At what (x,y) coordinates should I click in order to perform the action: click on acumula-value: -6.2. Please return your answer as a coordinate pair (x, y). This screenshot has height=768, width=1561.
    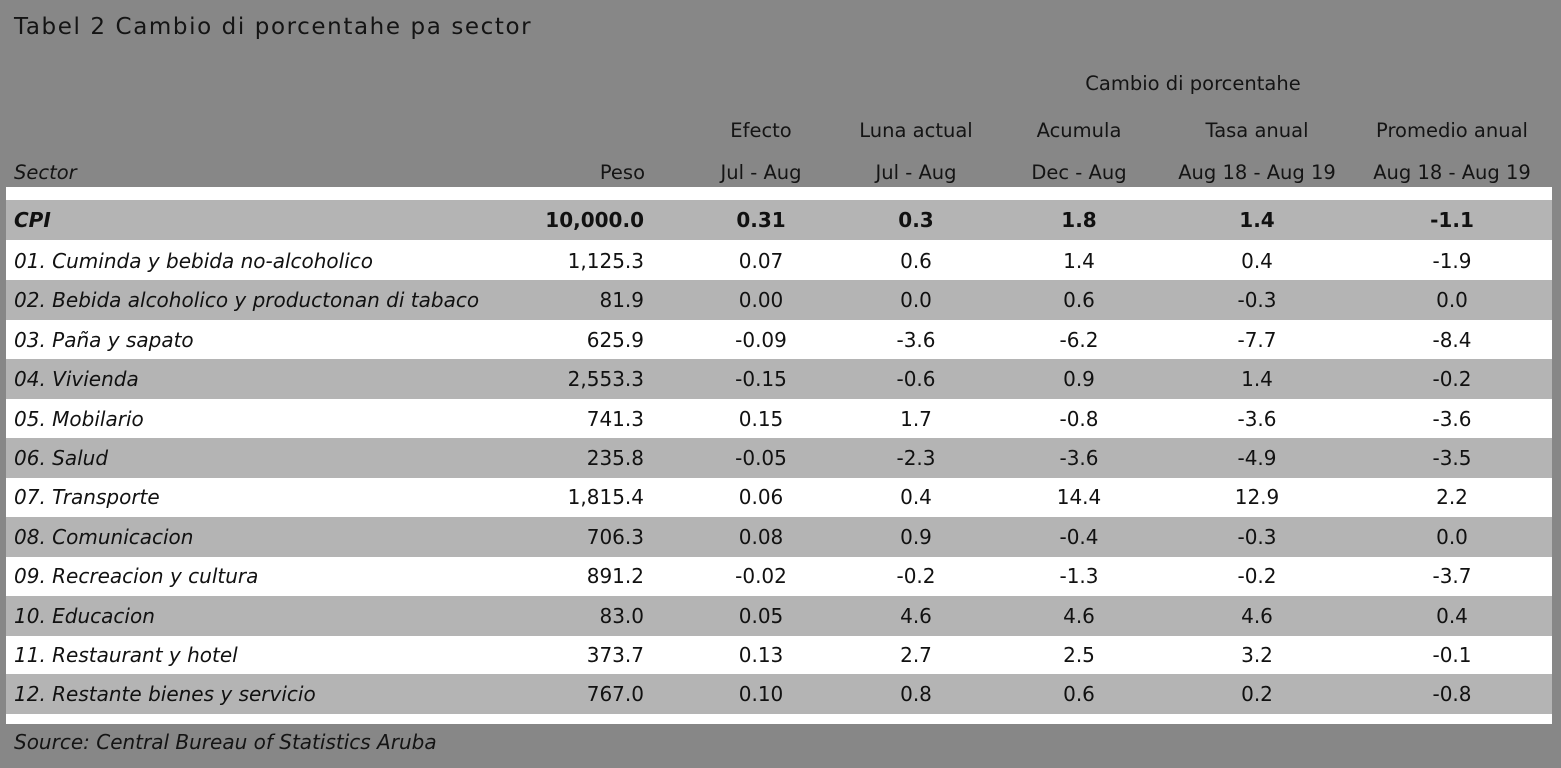
    Looking at the image, I should click on (1079, 340).